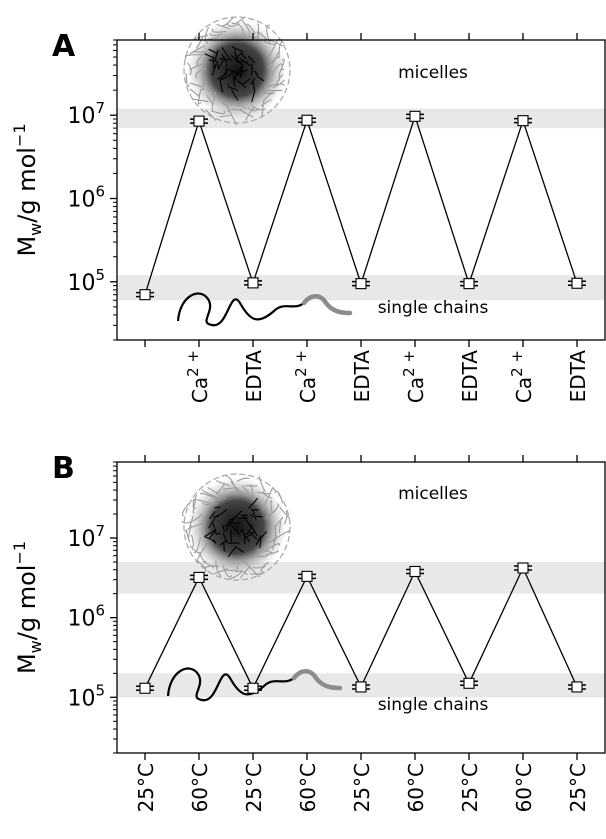 Image resolution: width=606 pixels, height=839 pixels. I want to click on panel-letter: B, so click(63, 468).